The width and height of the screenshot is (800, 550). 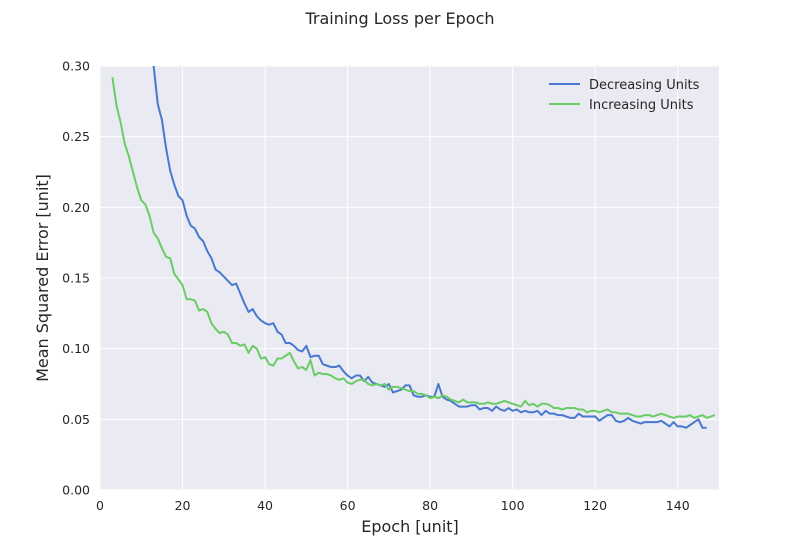 What do you see at coordinates (76, 348) in the screenshot?
I see `y-tick-label: 0.10` at bounding box center [76, 348].